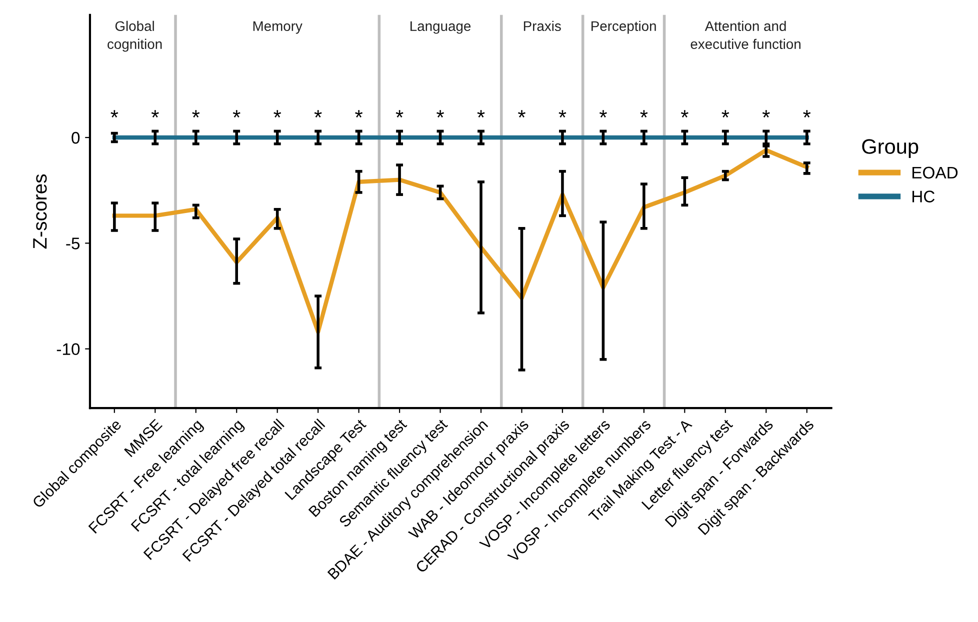 The image size is (978, 622). What do you see at coordinates (542, 26) in the screenshot?
I see `annotation: Praxis` at bounding box center [542, 26].